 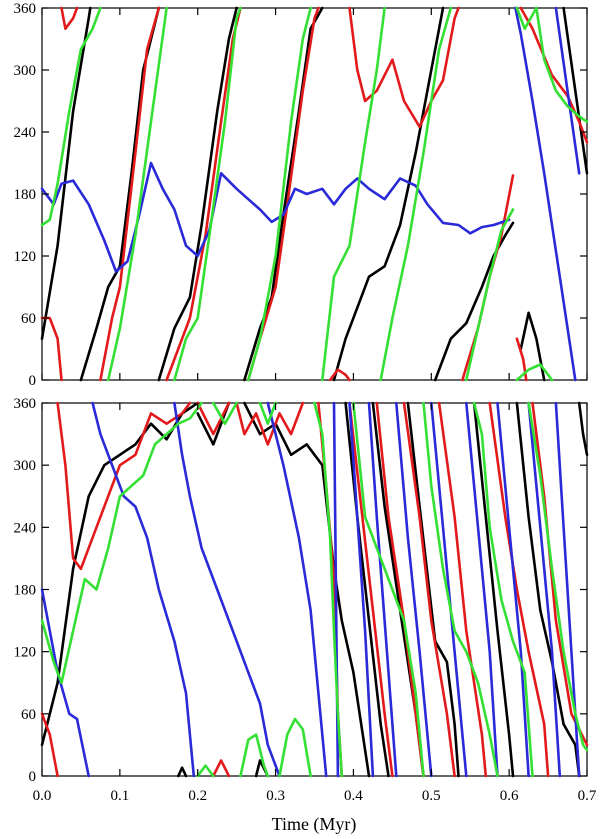 I want to click on top-ytick-label-5: 300, so click(x=25, y=71).